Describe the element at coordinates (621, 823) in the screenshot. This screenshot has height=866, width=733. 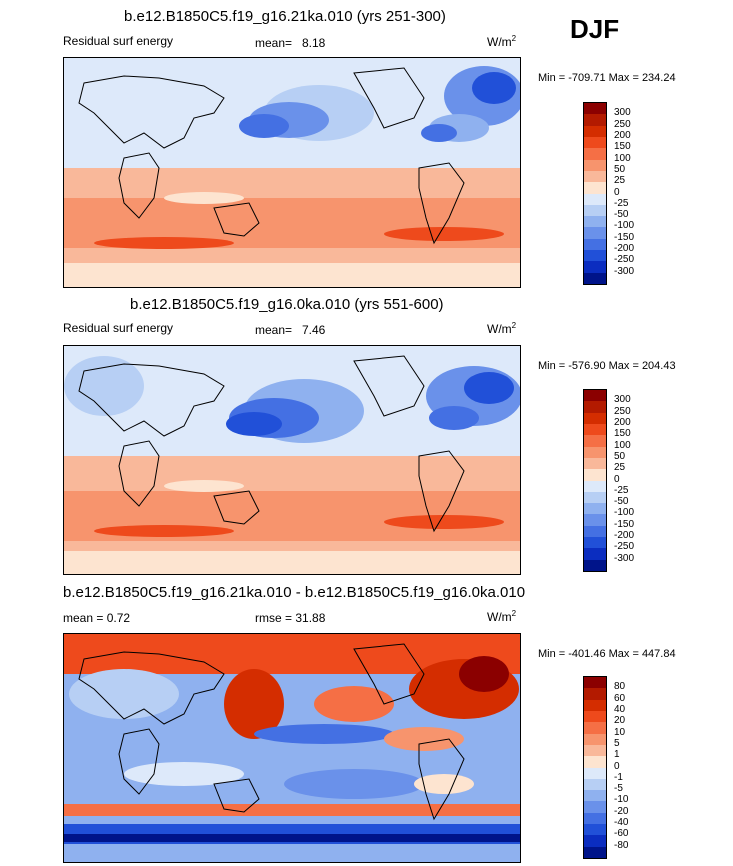
I see `panel3-cbar-label: -40` at that location.